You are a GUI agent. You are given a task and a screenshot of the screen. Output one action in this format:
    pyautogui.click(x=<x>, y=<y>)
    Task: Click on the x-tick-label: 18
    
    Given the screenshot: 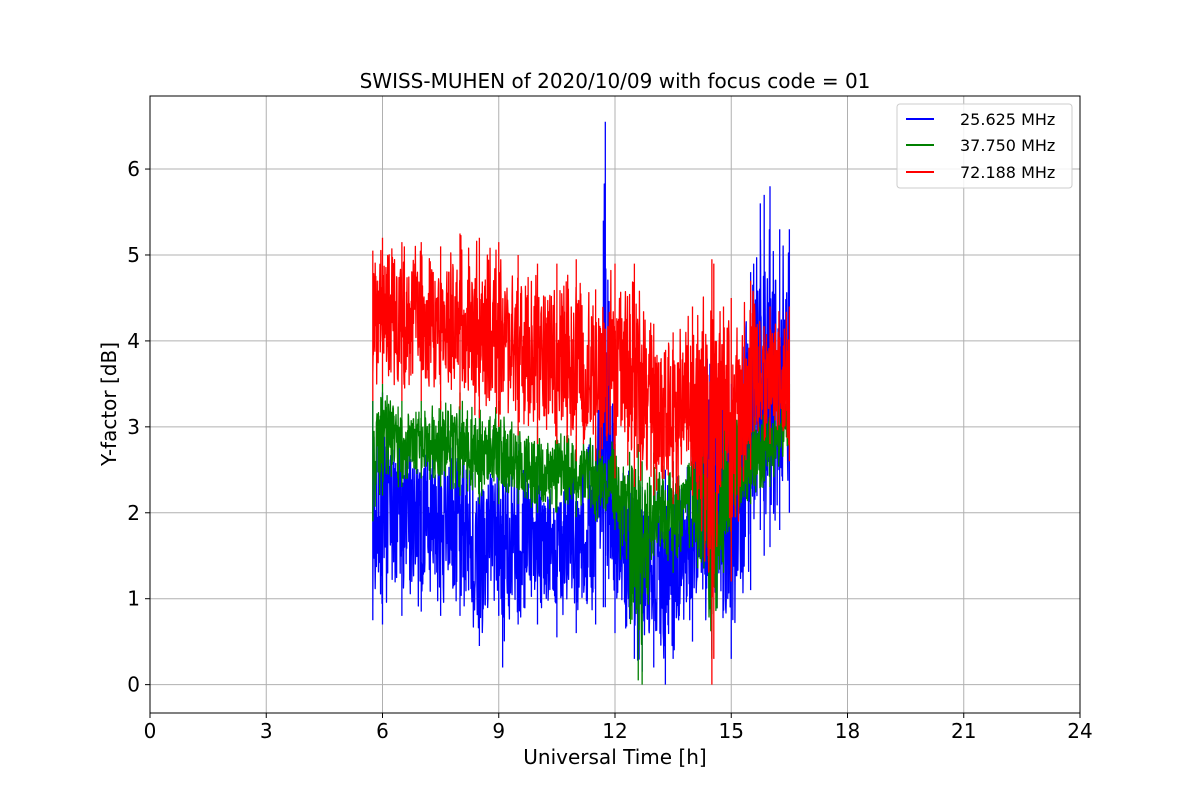 What is the action you would take?
    pyautogui.click(x=847, y=731)
    